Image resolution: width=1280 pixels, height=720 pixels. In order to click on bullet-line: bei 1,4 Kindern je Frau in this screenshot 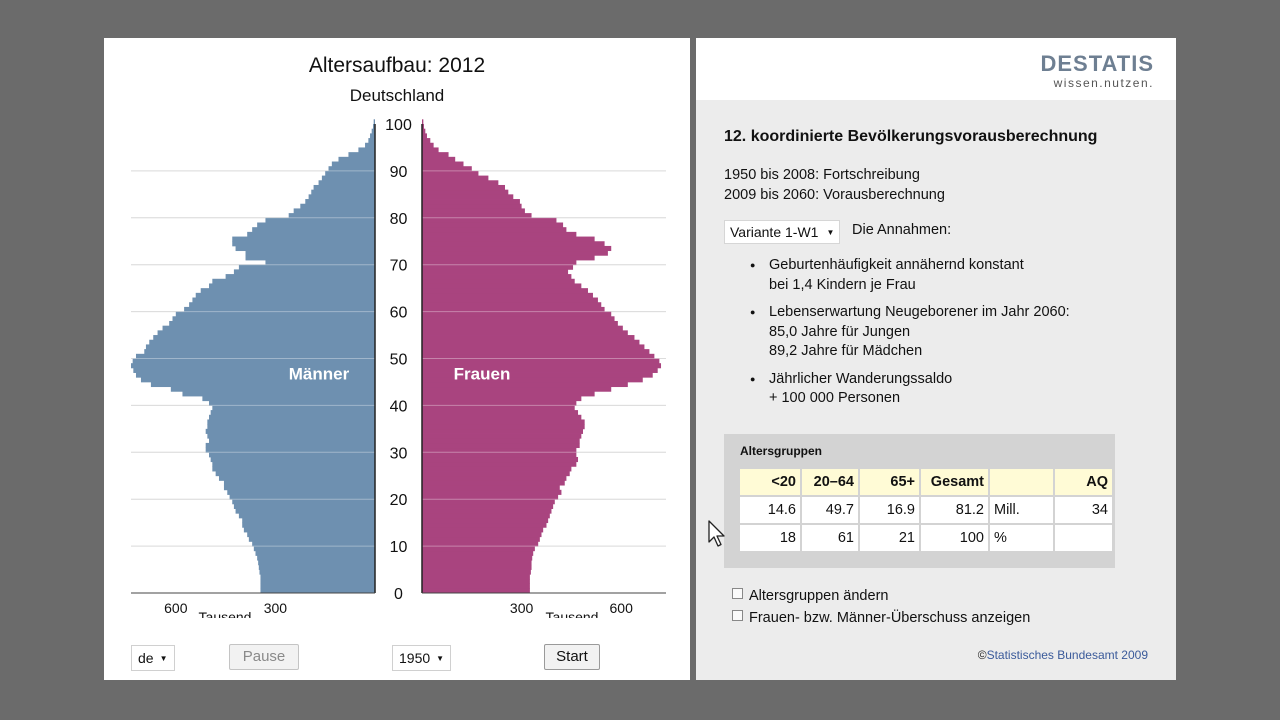, I will do `click(842, 284)`.